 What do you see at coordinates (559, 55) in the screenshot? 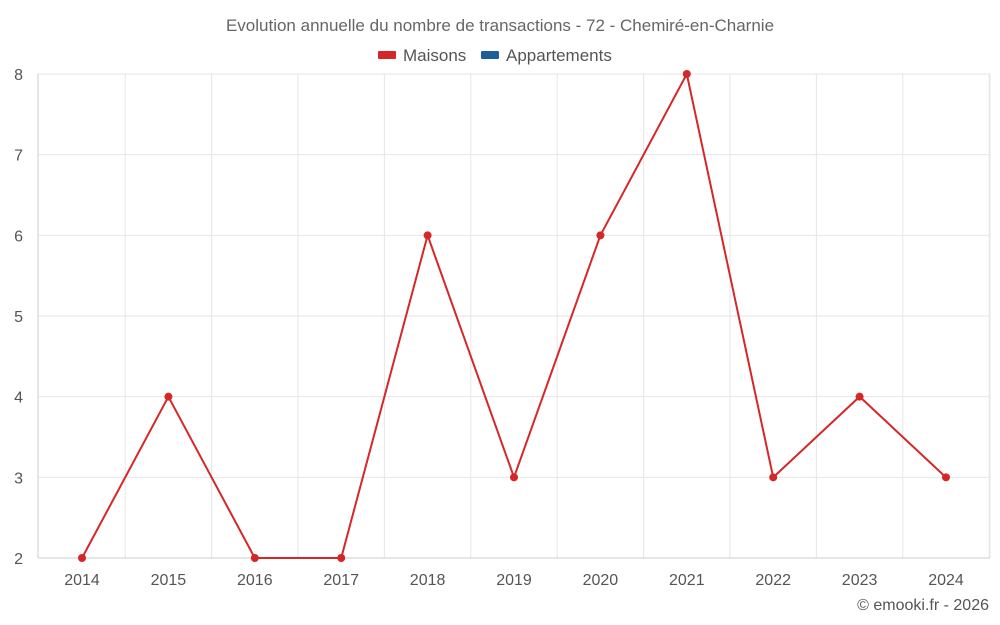
I see `legend-label-appartements: Appartements` at bounding box center [559, 55].